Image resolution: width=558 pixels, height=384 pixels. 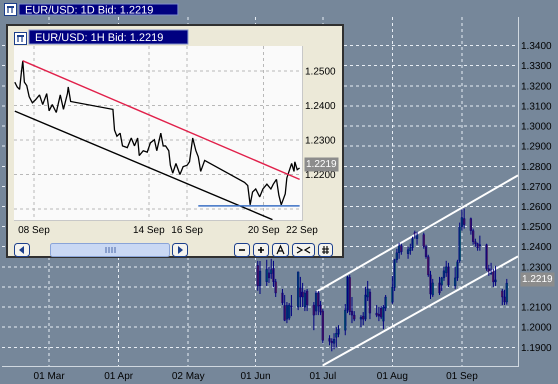 I want to click on y-tick-label: 1.3400, so click(x=536, y=46).